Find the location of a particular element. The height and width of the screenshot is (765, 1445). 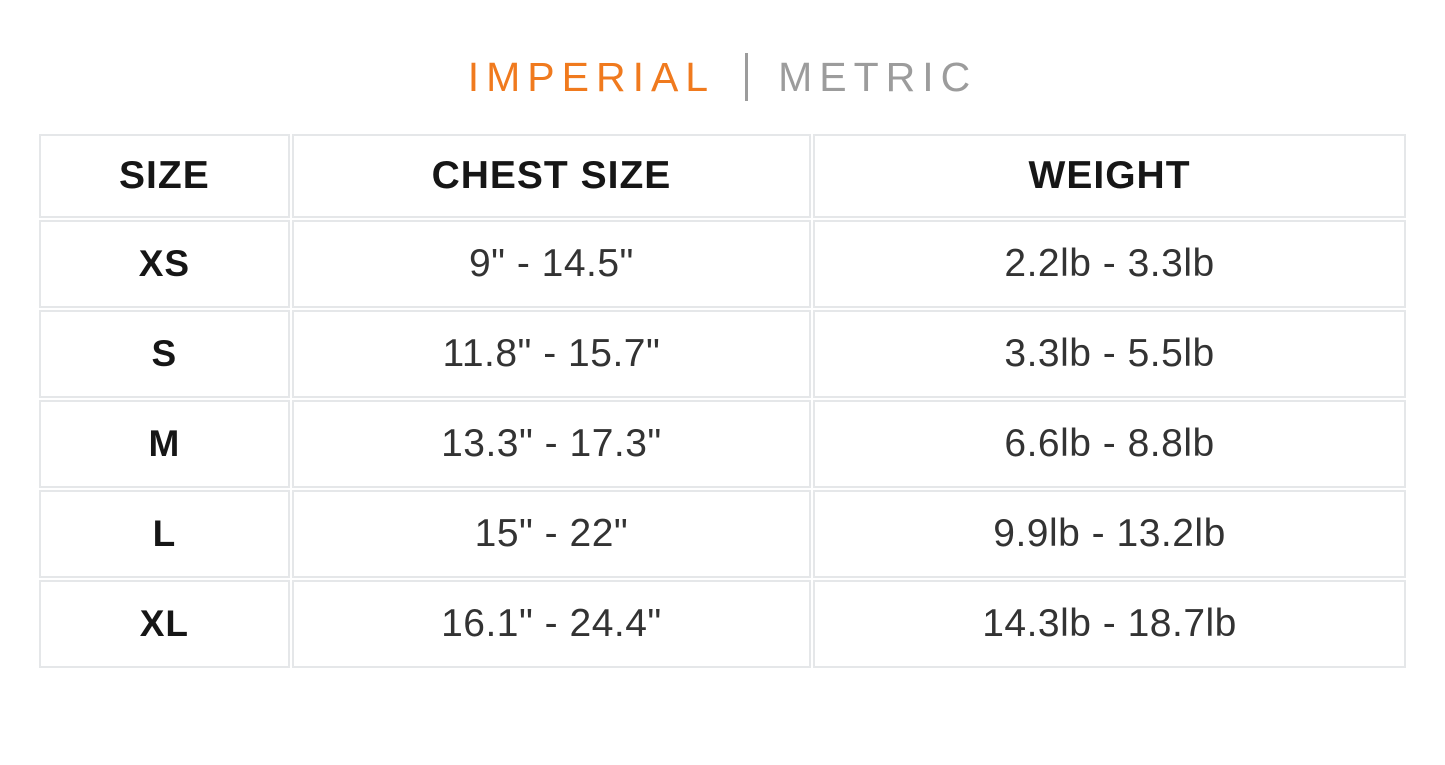

size-cell: M is located at coordinates (164, 444).